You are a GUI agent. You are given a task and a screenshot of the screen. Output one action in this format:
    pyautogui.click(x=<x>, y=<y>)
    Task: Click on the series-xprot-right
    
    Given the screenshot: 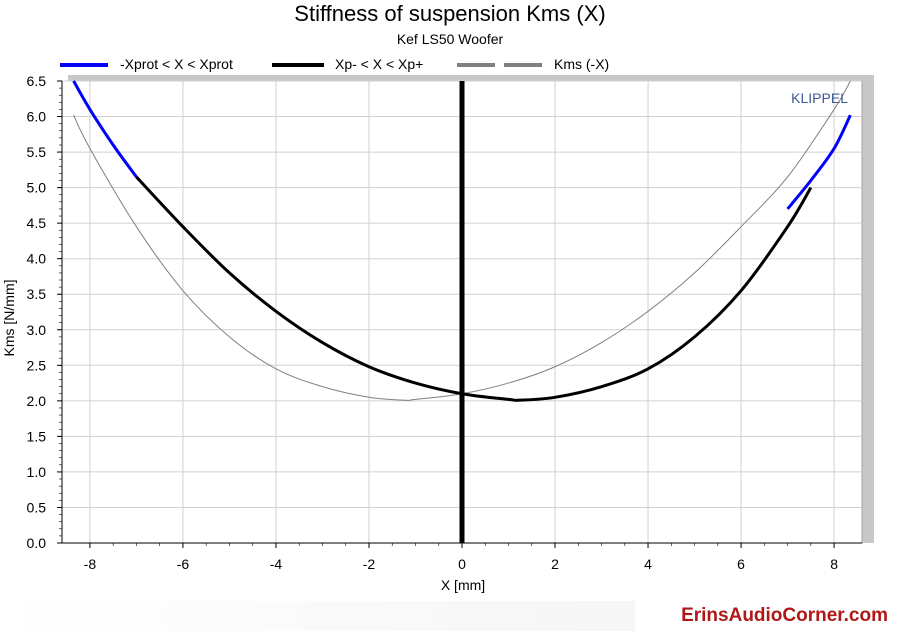 What is the action you would take?
    pyautogui.click(x=819, y=162)
    